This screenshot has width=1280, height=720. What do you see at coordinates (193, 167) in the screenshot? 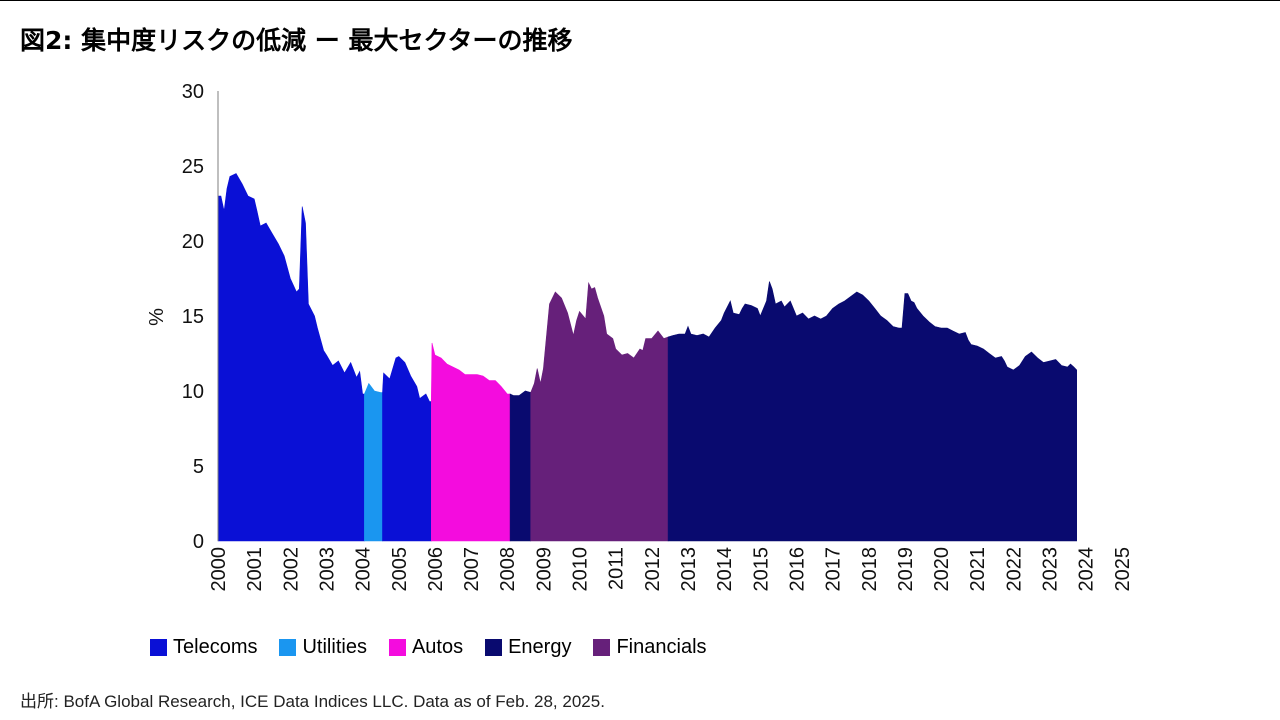
I see `y-tick-label-25: 25` at bounding box center [193, 167].